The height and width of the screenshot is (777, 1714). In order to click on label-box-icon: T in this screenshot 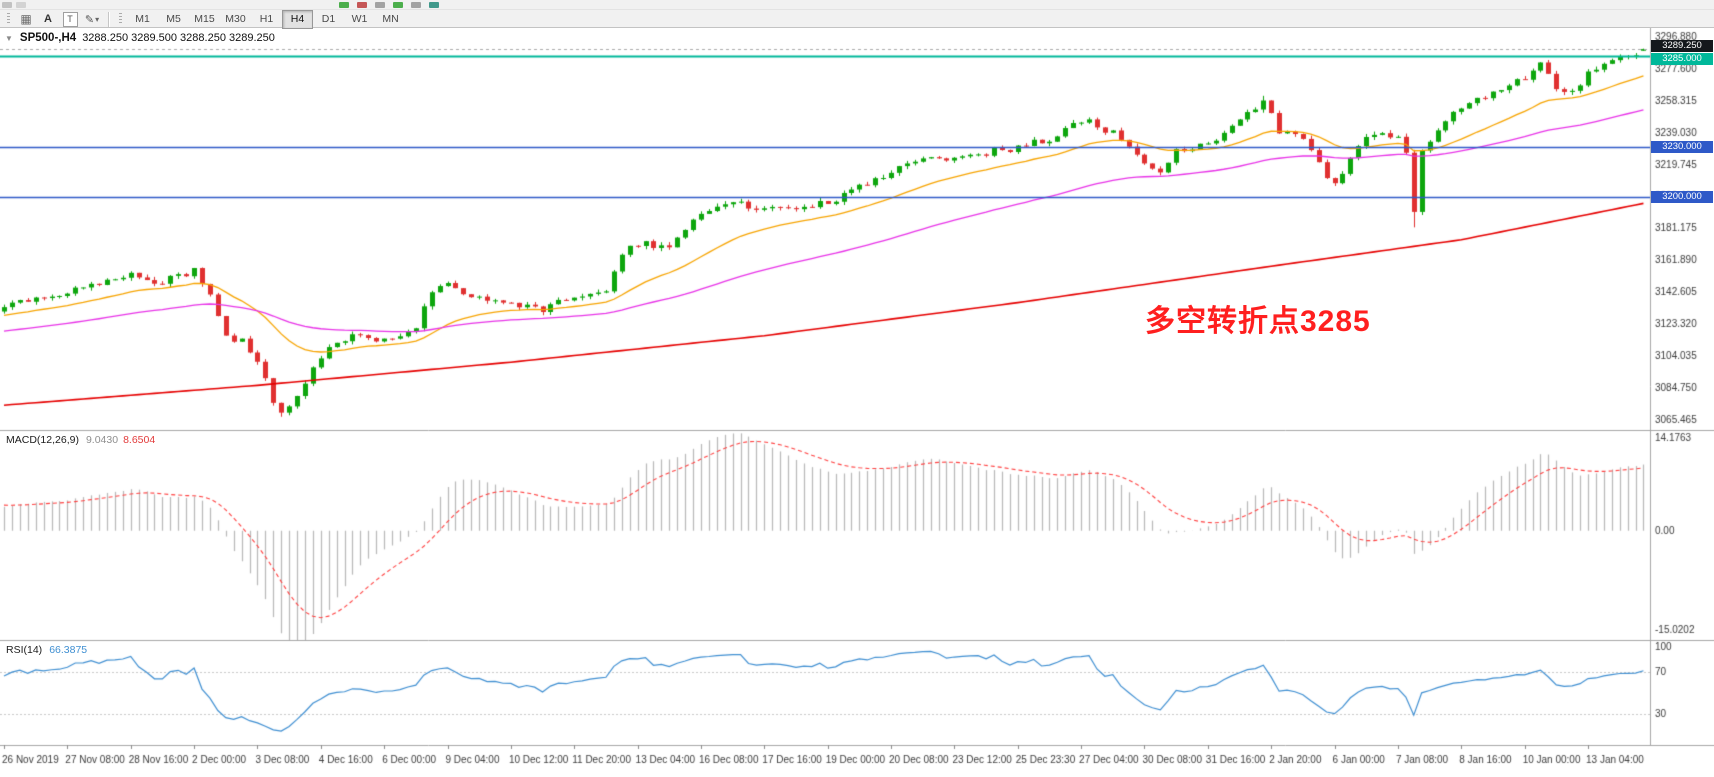, I will do `click(70, 19)`.